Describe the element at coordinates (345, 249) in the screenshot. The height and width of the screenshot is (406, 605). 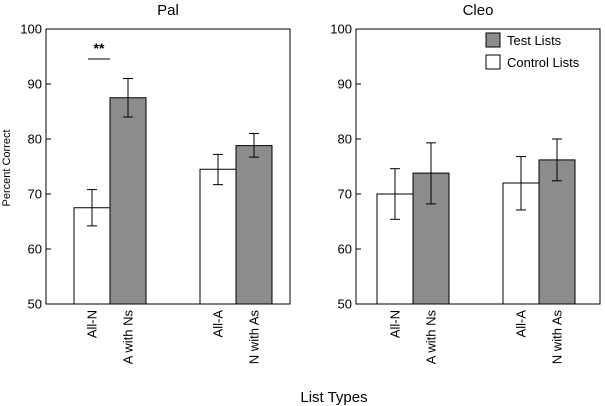
I see `cleo-y-tick-label: 60` at that location.